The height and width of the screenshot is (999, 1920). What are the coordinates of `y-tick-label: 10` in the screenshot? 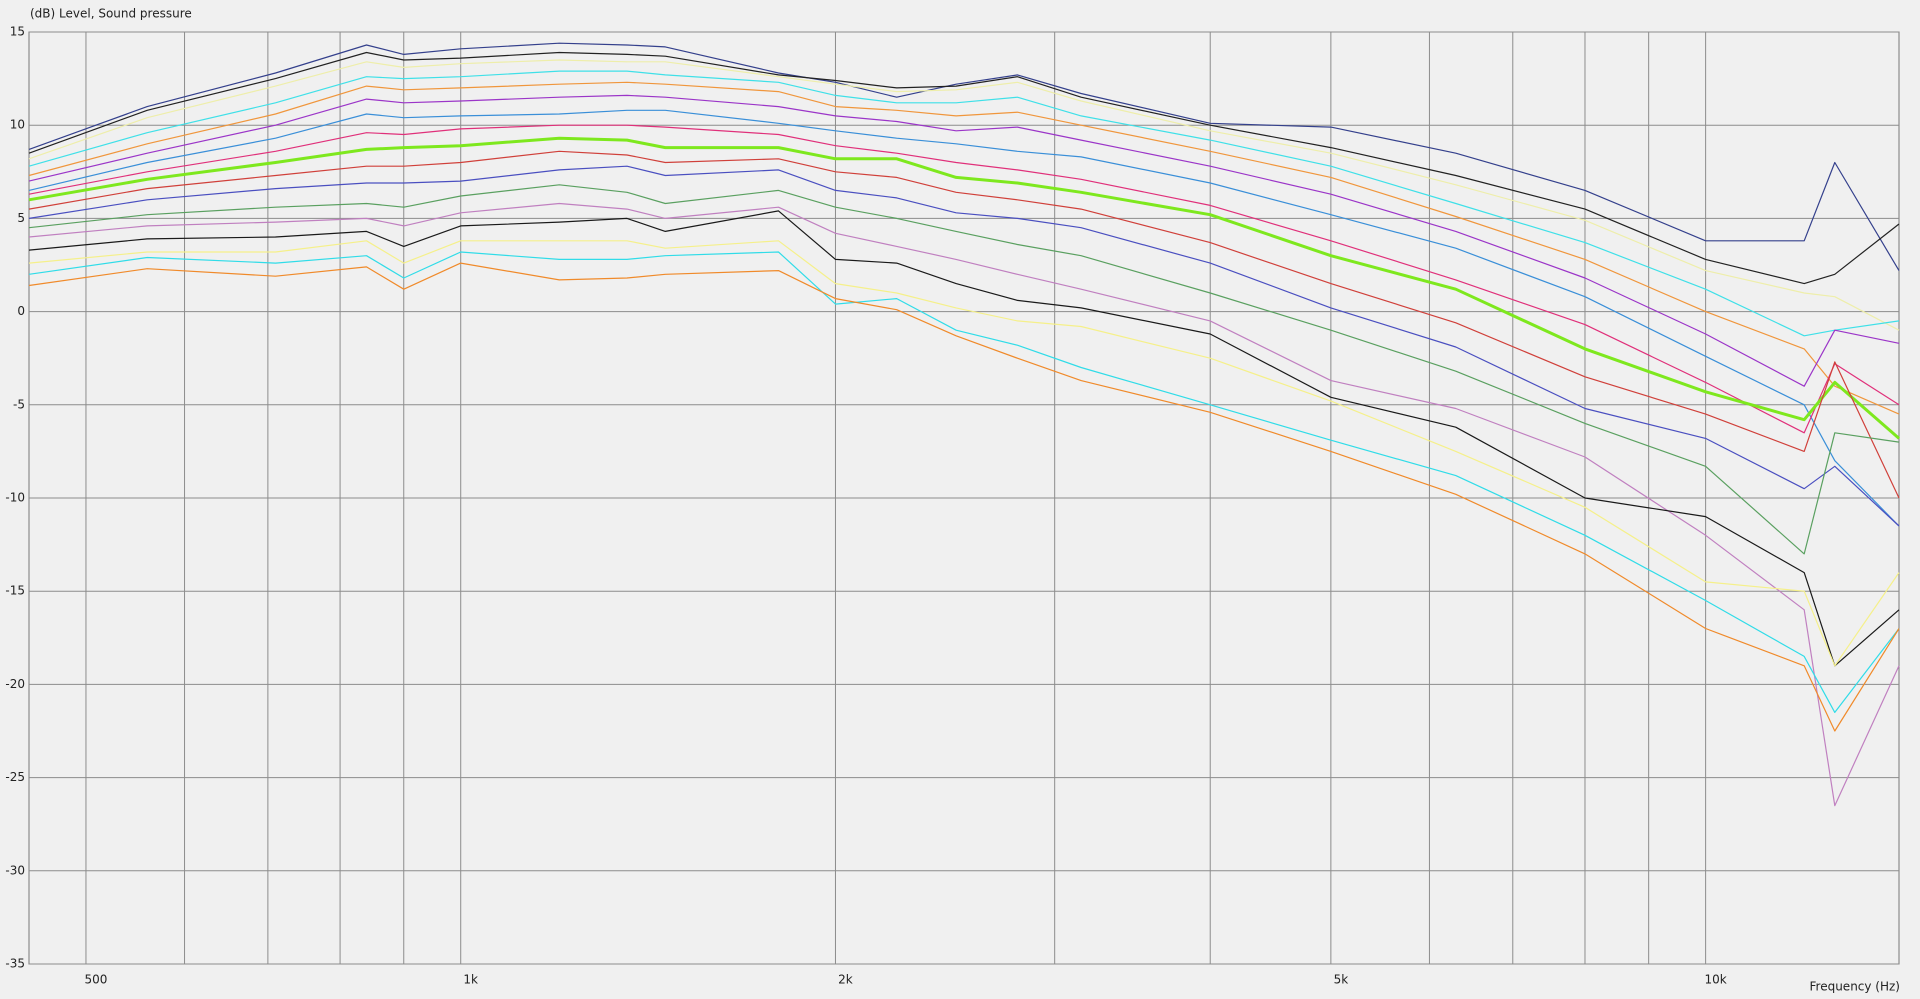 It's located at (17, 125).